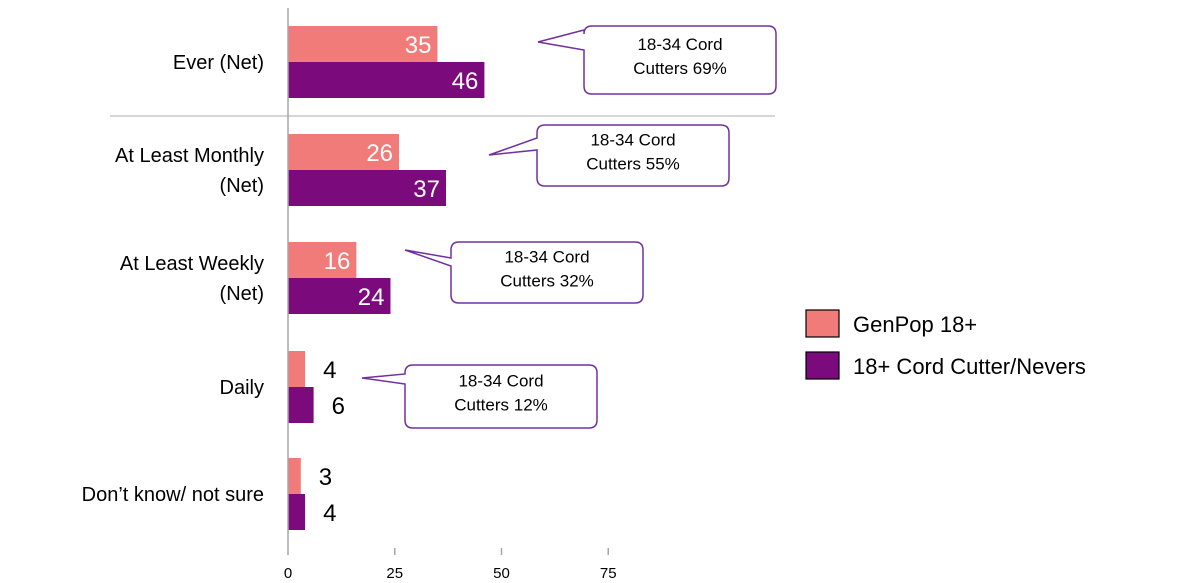 The width and height of the screenshot is (1177, 583). Describe the element at coordinates (969, 366) in the screenshot. I see `legend-label-cordcutter: 18+ Cord Cutter/Nevers` at that location.